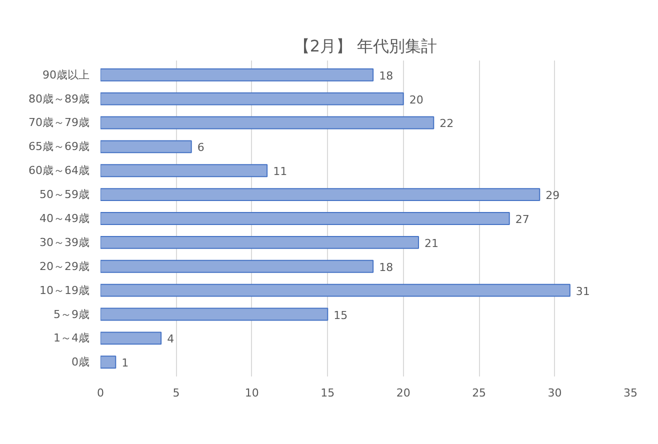  Describe the element at coordinates (81, 362) in the screenshot. I see `y-tick-label: 0歳` at that location.